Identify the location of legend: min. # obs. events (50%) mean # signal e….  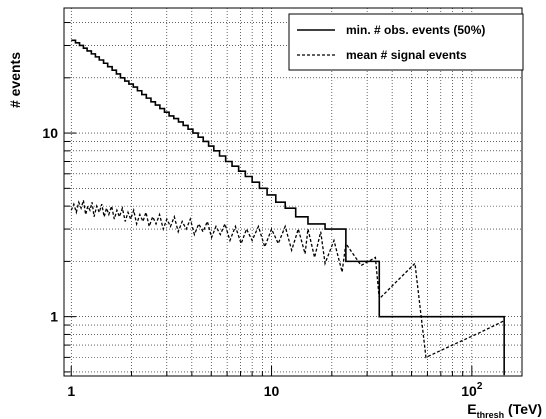
(406, 42).